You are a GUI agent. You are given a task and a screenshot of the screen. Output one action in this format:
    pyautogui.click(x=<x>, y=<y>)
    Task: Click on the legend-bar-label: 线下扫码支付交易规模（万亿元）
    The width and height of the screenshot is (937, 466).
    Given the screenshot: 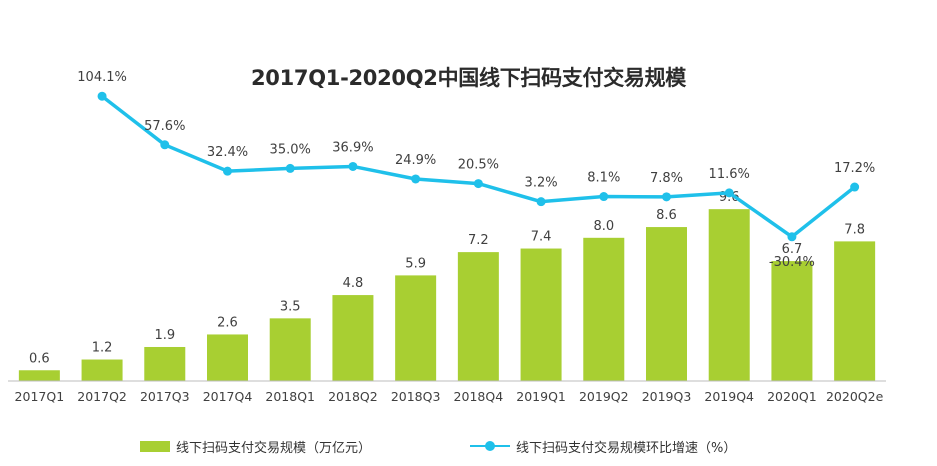 What is the action you would take?
    pyautogui.click(x=274, y=448)
    